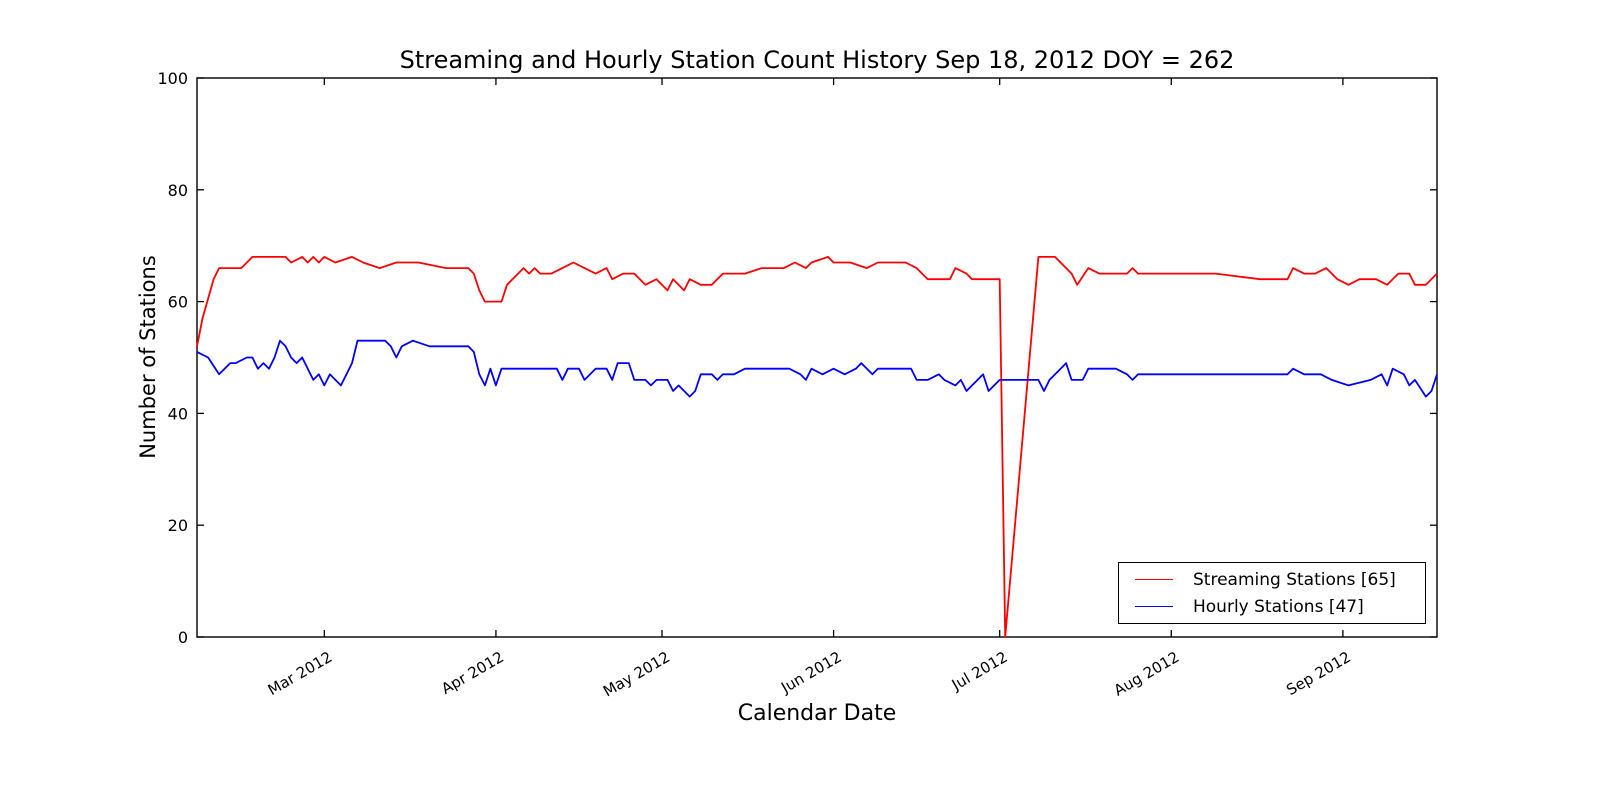 The height and width of the screenshot is (800, 1600). I want to click on y-tick-label: 0, so click(183, 637).